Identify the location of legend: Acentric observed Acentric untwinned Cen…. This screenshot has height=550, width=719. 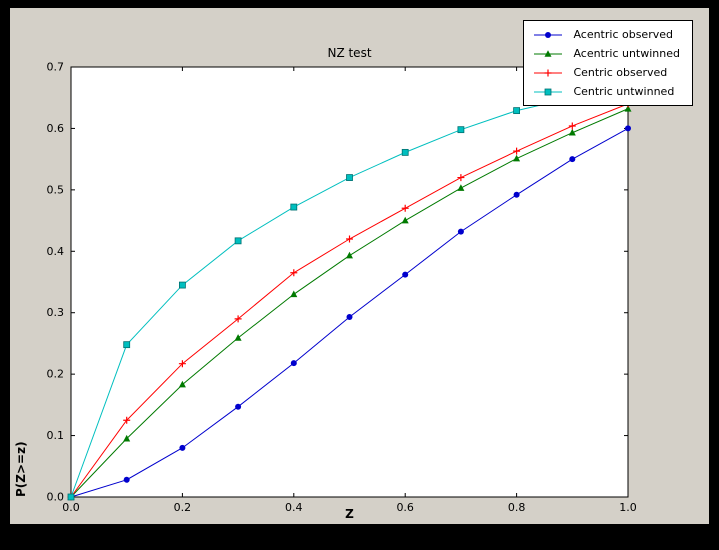
(608, 63).